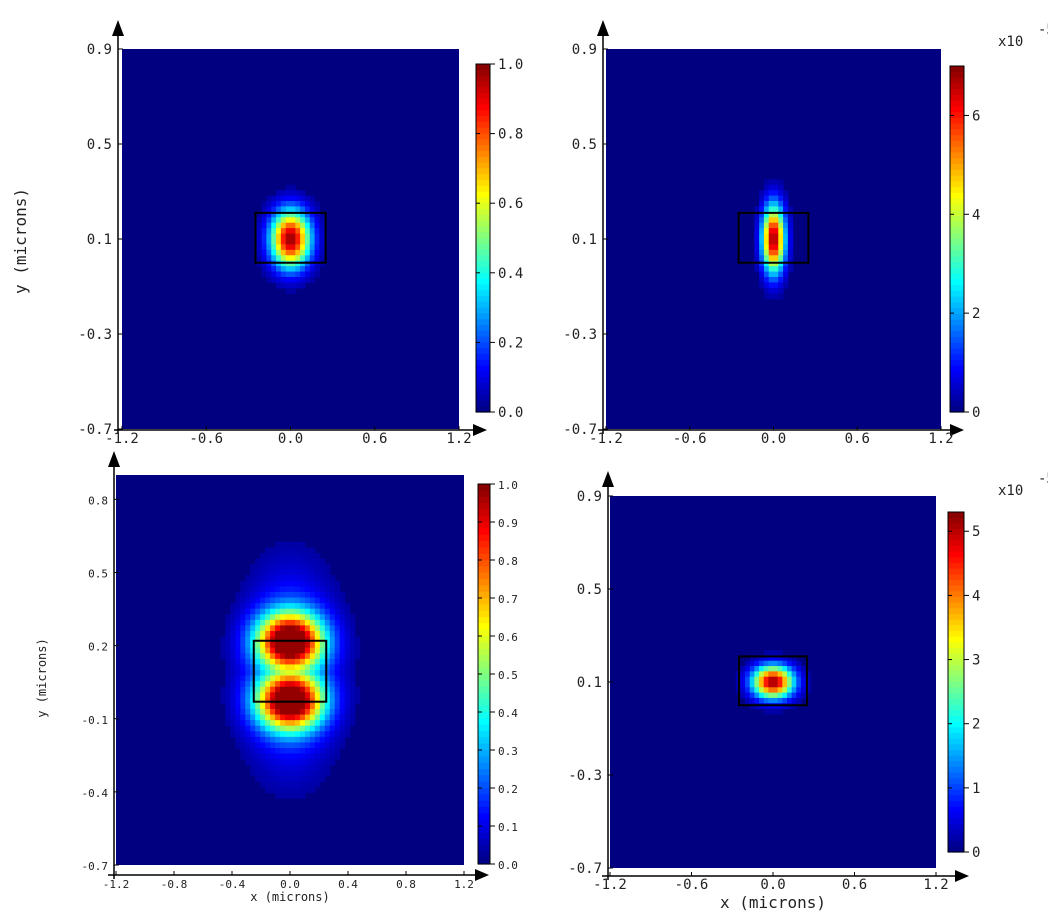  I want to click on colorbar-frame, so click(956, 682).